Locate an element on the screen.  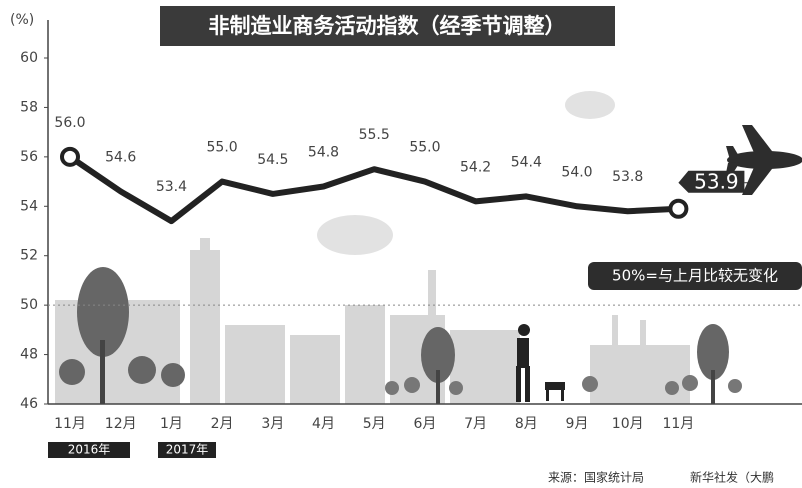
chart-title: 非制造业商务活动指数（经季节调整） is located at coordinates (387, 26).